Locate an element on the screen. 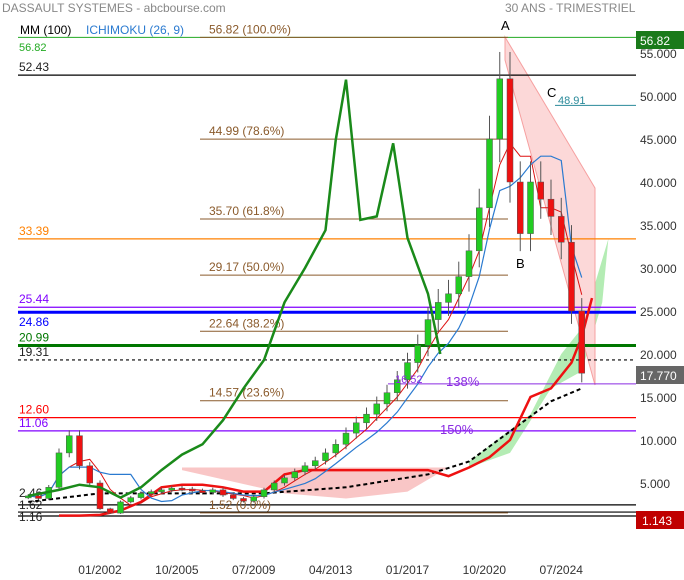 The image size is (684, 580). ichimoku-cloud-red is located at coordinates (315, 483).